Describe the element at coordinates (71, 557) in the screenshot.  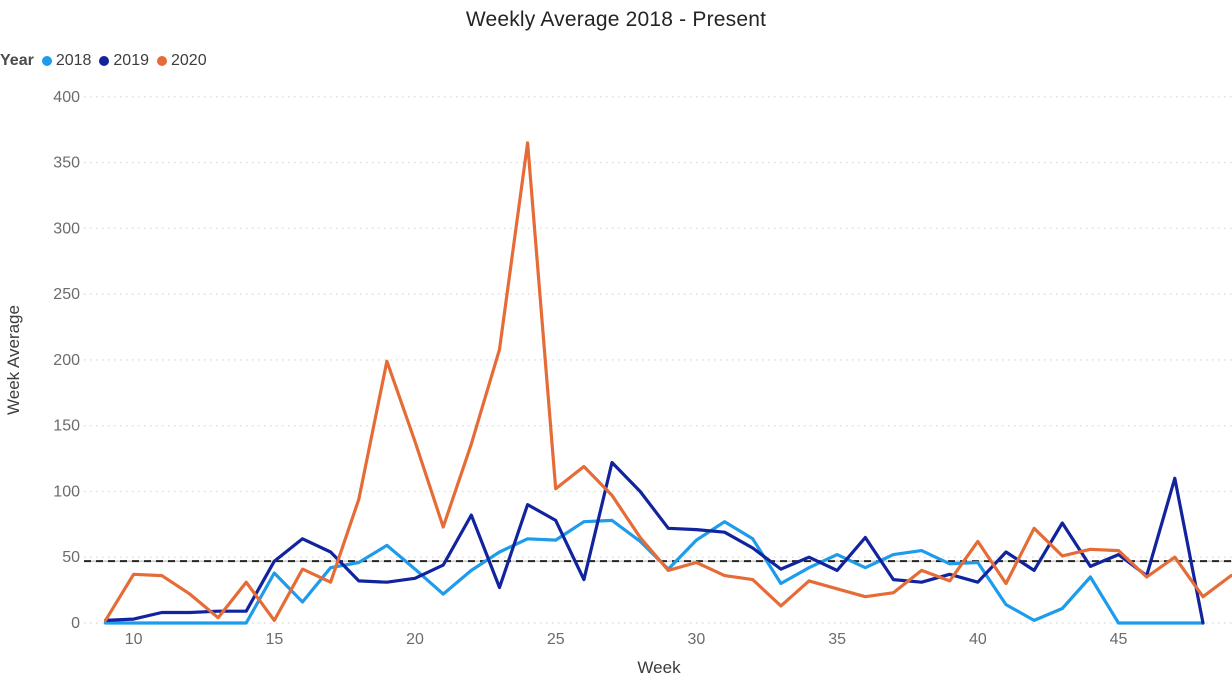
I see `y-tick-label-50: 50` at that location.